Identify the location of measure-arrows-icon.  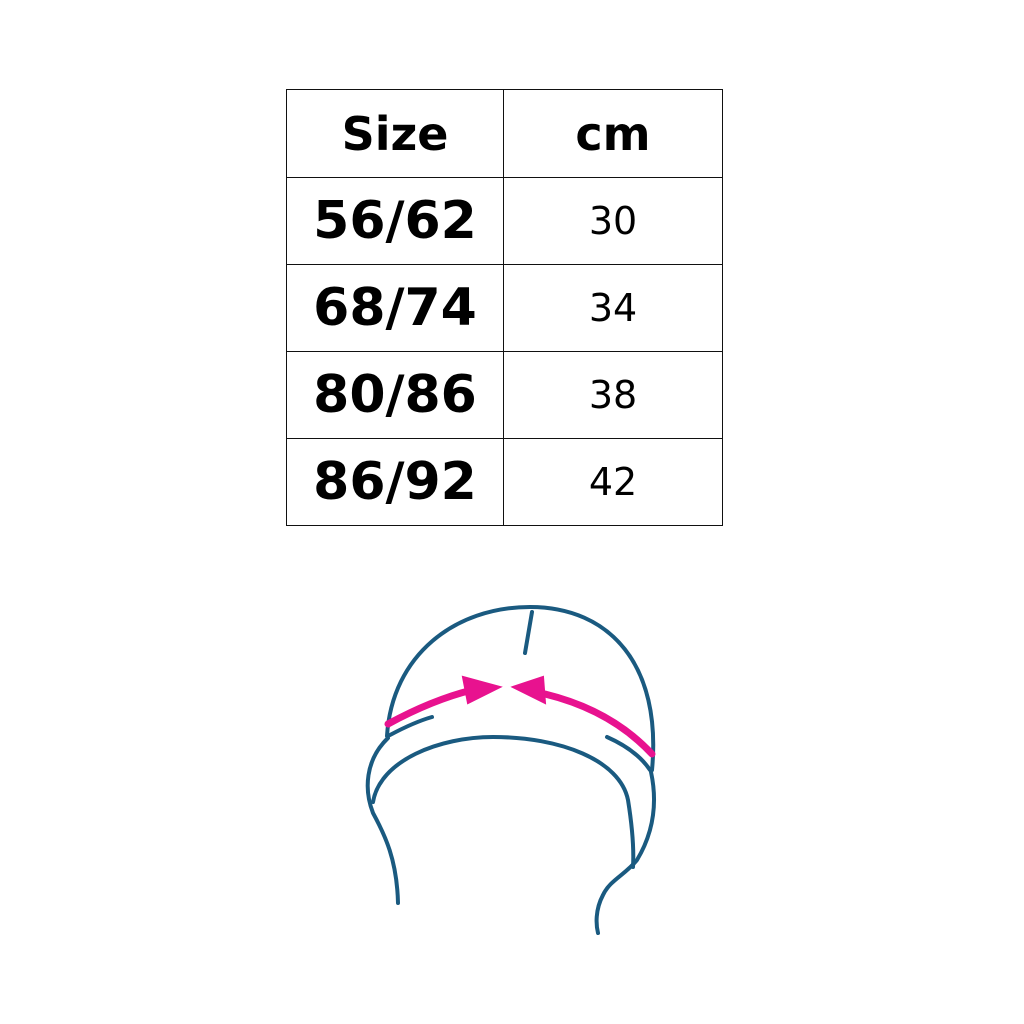
(520, 716).